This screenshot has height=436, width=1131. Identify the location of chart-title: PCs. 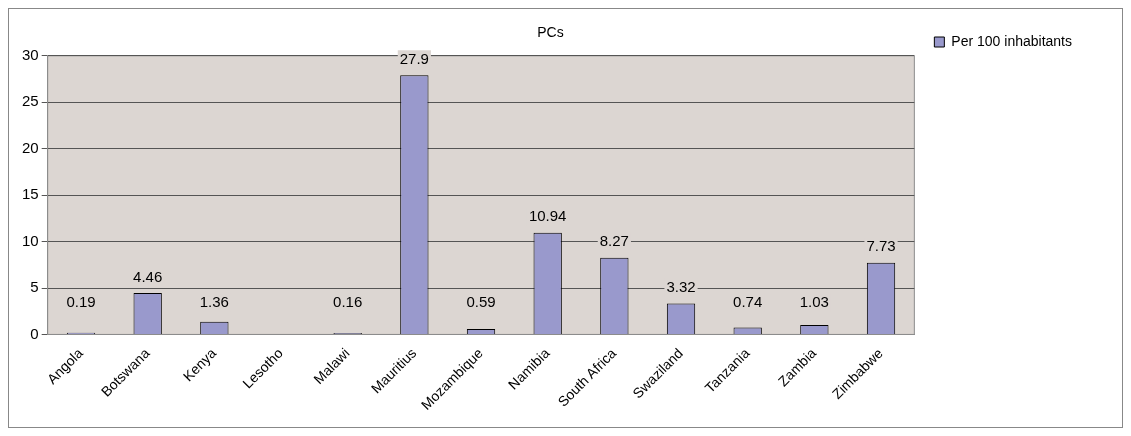
(550, 32).